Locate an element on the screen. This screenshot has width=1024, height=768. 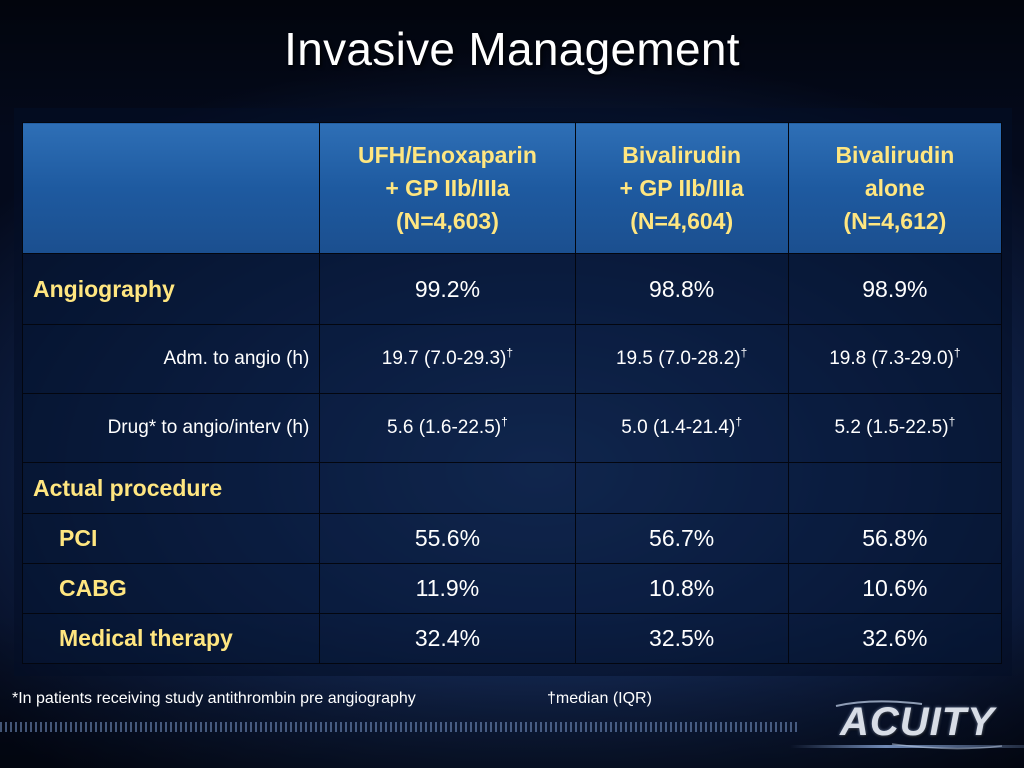
header-biv-gp-line1: Bivalirudin is located at coordinates (682, 154).